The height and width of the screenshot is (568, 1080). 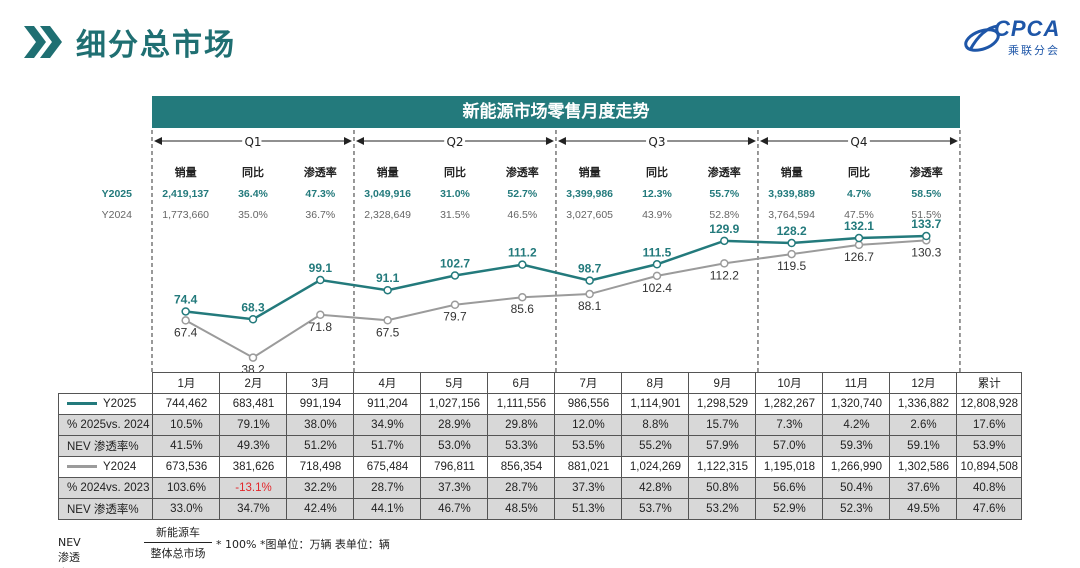 I want to click on table-cell: 4.2%, so click(x=856, y=425).